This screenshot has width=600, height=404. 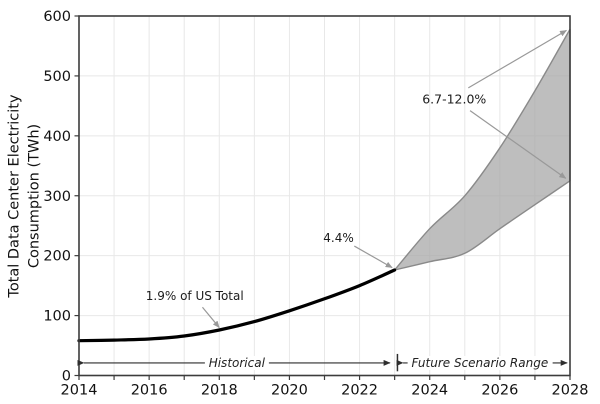 I want to click on annotation-6-7-12-percent: 6.7-12.0%, so click(x=454, y=99).